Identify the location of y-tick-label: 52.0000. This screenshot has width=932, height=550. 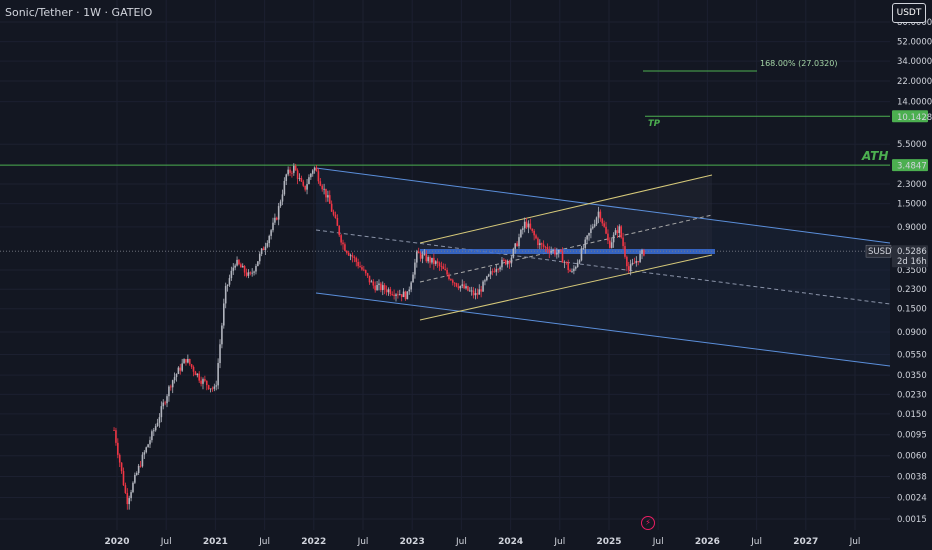
(914, 43).